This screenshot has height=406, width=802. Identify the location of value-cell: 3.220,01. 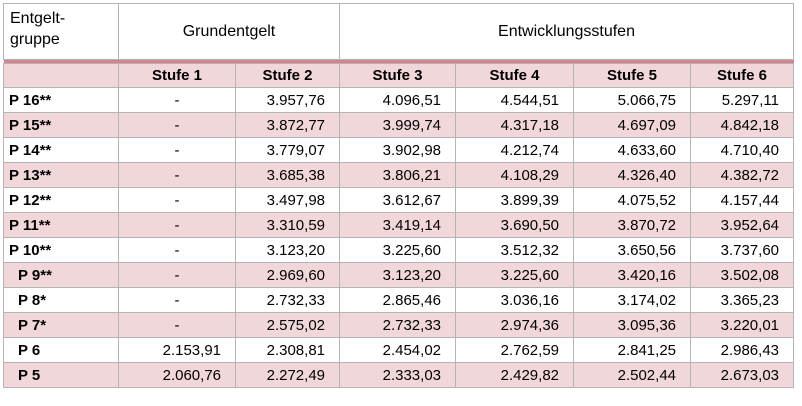
(742, 325).